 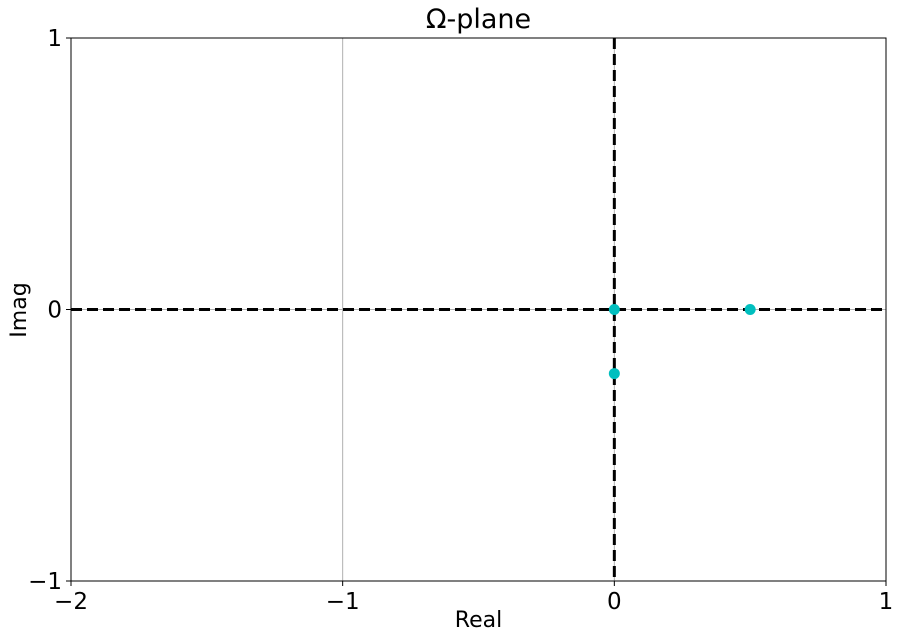 What do you see at coordinates (886, 602) in the screenshot?
I see `x-tick-label: 1` at bounding box center [886, 602].